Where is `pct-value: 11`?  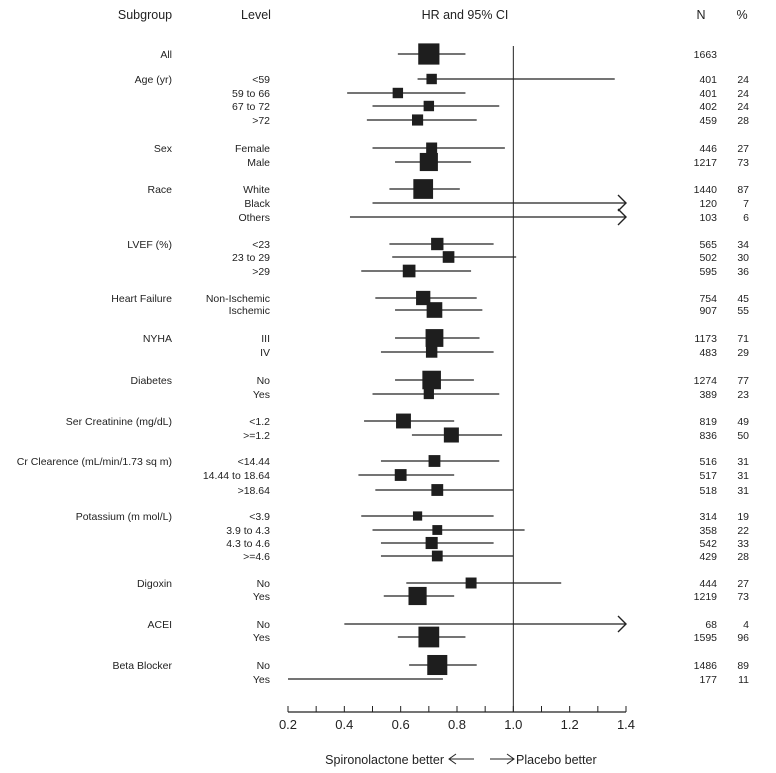 pct-value: 11 is located at coordinates (743, 680).